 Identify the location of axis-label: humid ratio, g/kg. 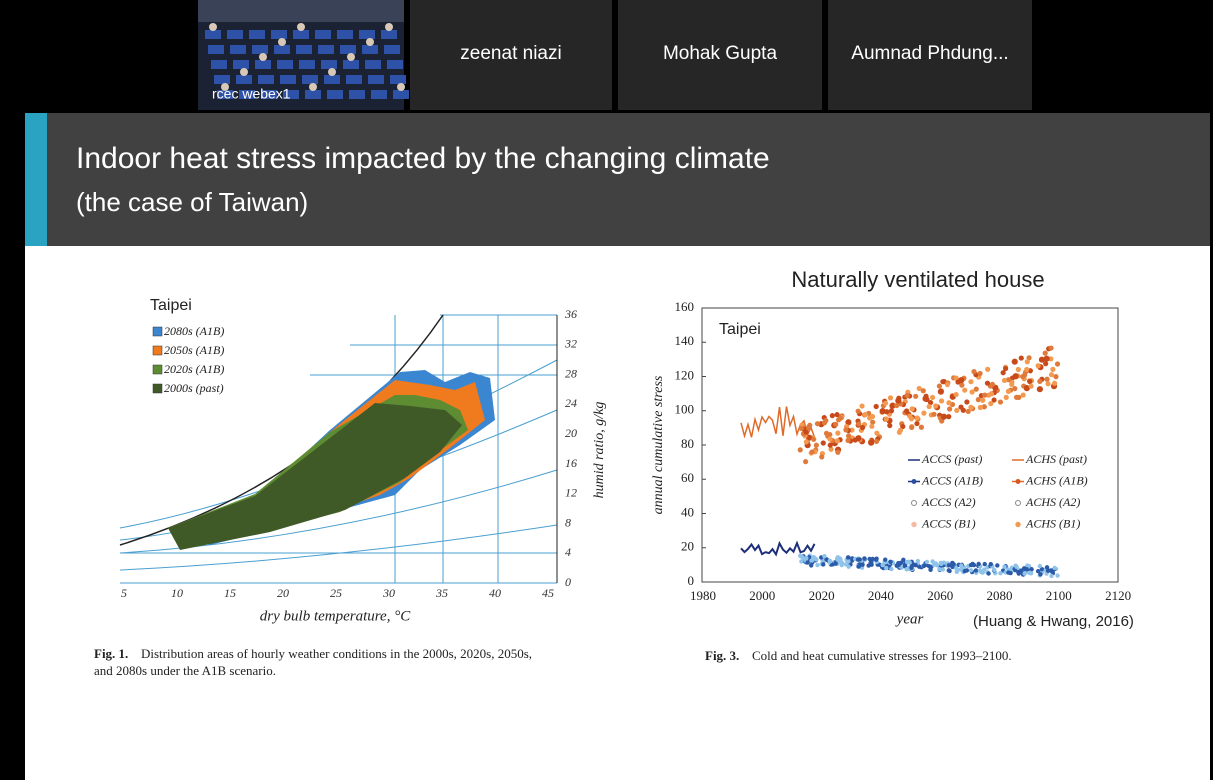
(599, 450).